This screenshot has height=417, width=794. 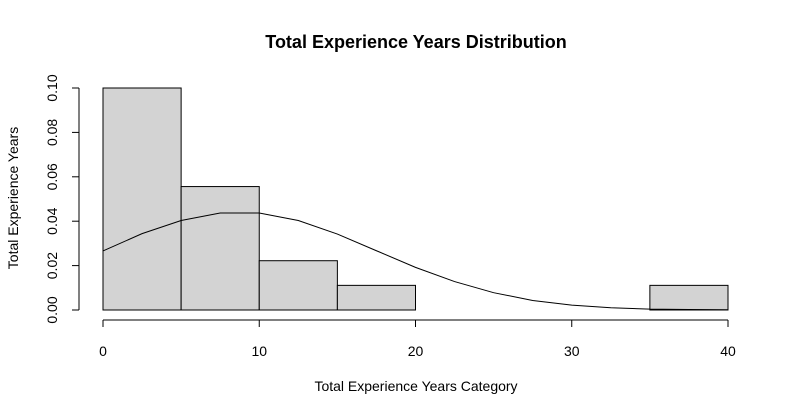 What do you see at coordinates (52, 87) in the screenshot?
I see `y-tick-label: 0.10` at bounding box center [52, 87].